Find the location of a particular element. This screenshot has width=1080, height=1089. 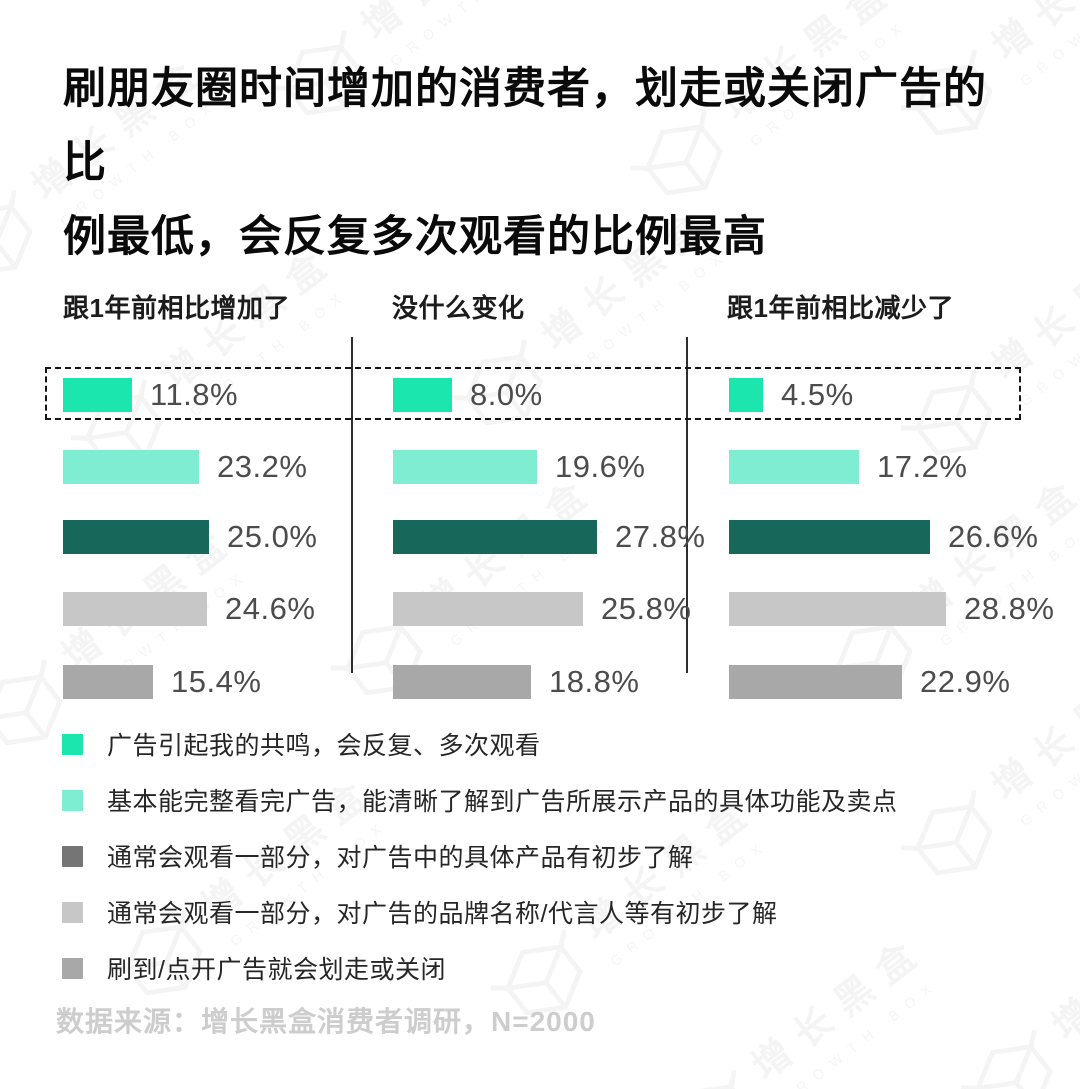

bar-row: 17.2% is located at coordinates (848, 466).